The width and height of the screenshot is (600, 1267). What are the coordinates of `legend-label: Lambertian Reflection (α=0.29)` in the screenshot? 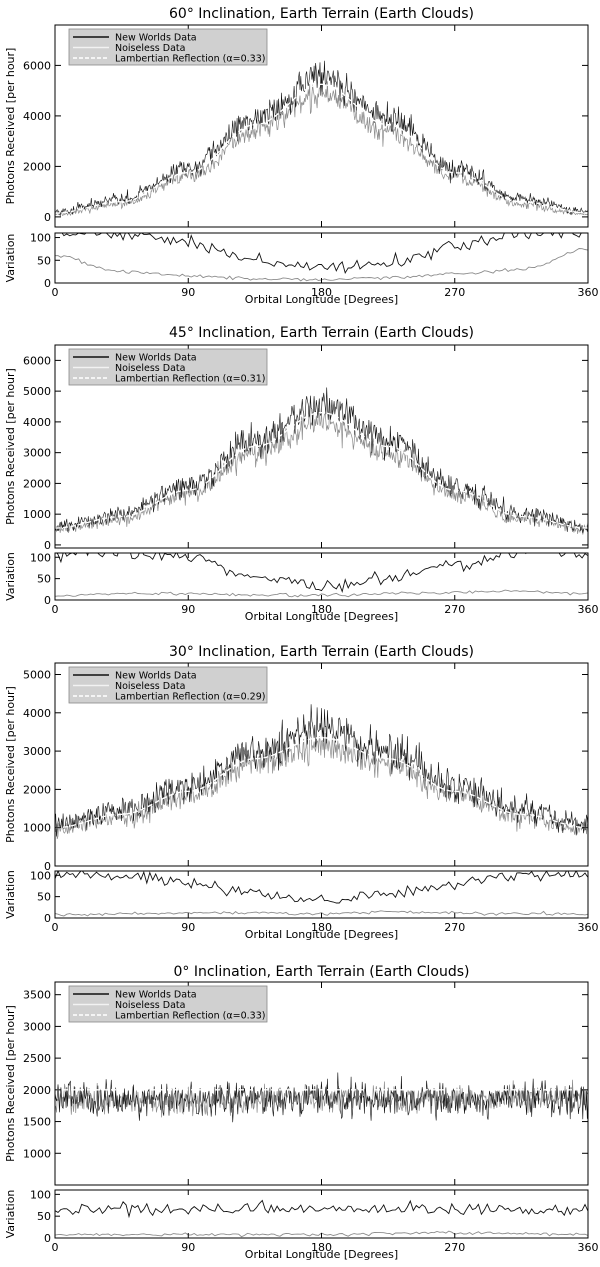 It's located at (190, 697).